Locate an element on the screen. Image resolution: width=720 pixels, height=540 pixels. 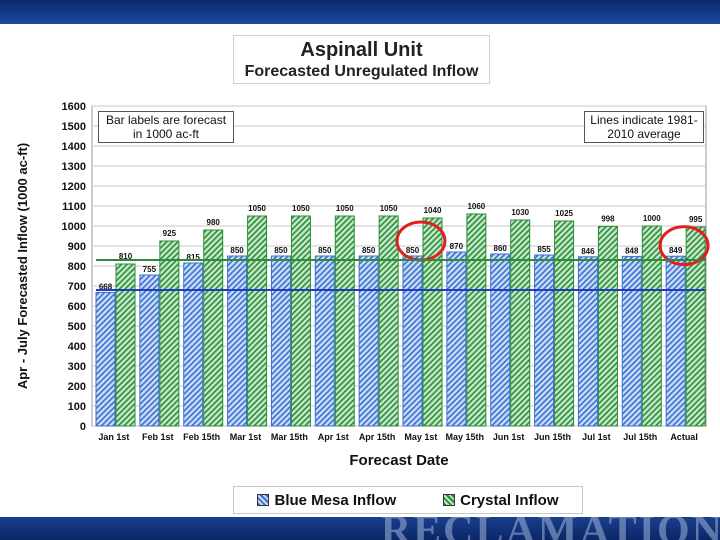
blue-mesa-data-label: 668 is located at coordinates (106, 286).